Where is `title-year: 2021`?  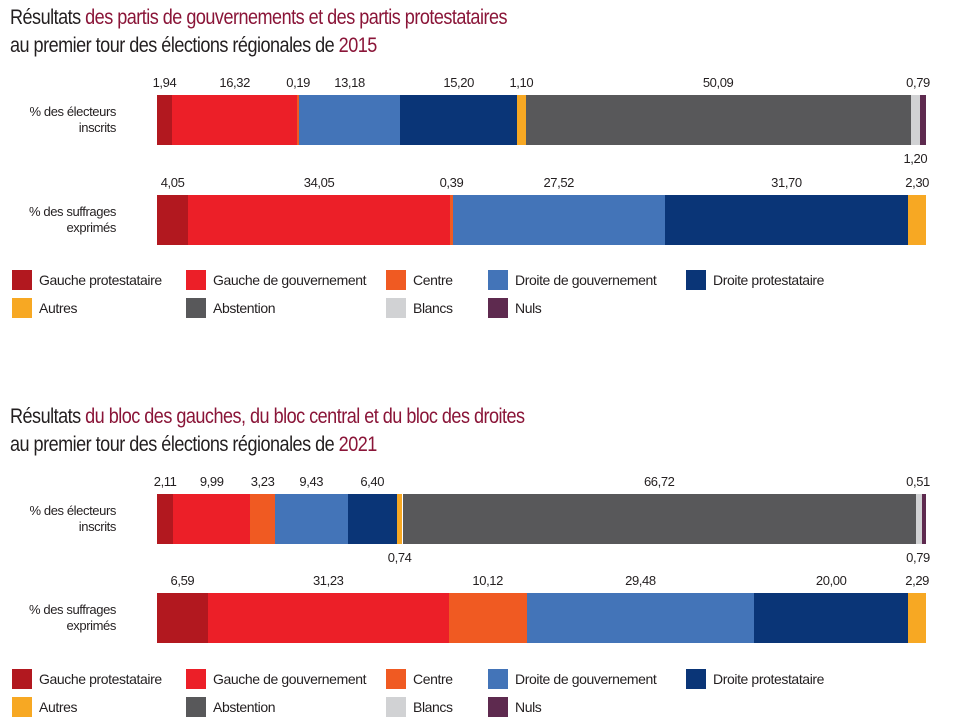 title-year: 2021 is located at coordinates (358, 444).